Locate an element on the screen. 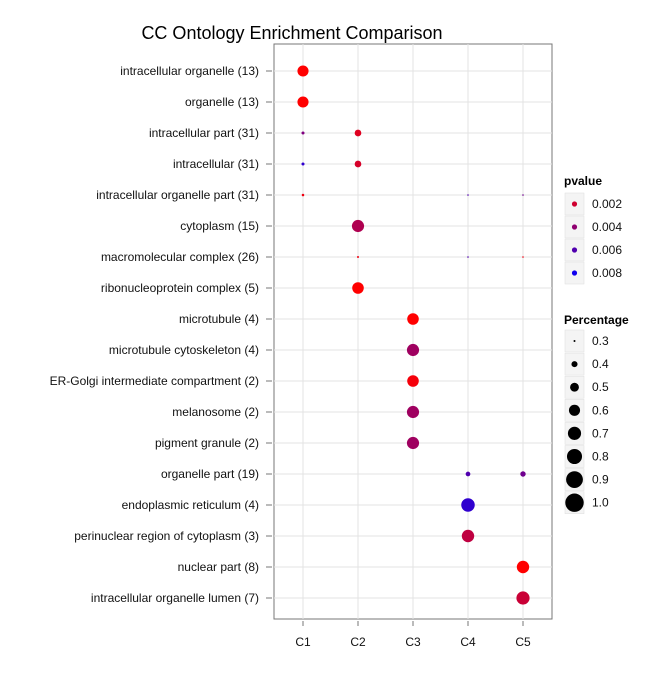 Image resolution: width=667 pixels, height=681 pixels. x-tick-label: C5 is located at coordinates (523, 642).